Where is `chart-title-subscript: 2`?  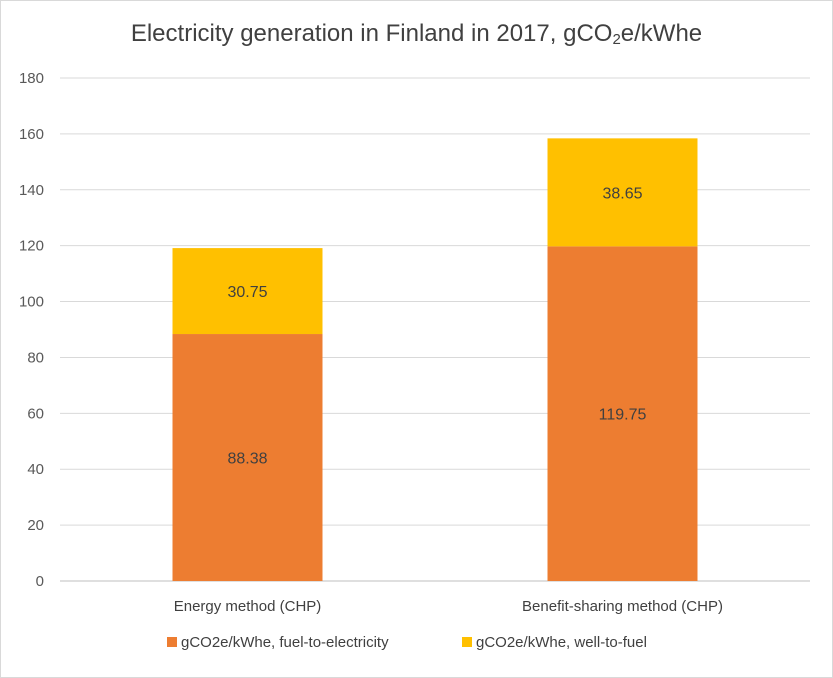 chart-title-subscript: 2 is located at coordinates (616, 39).